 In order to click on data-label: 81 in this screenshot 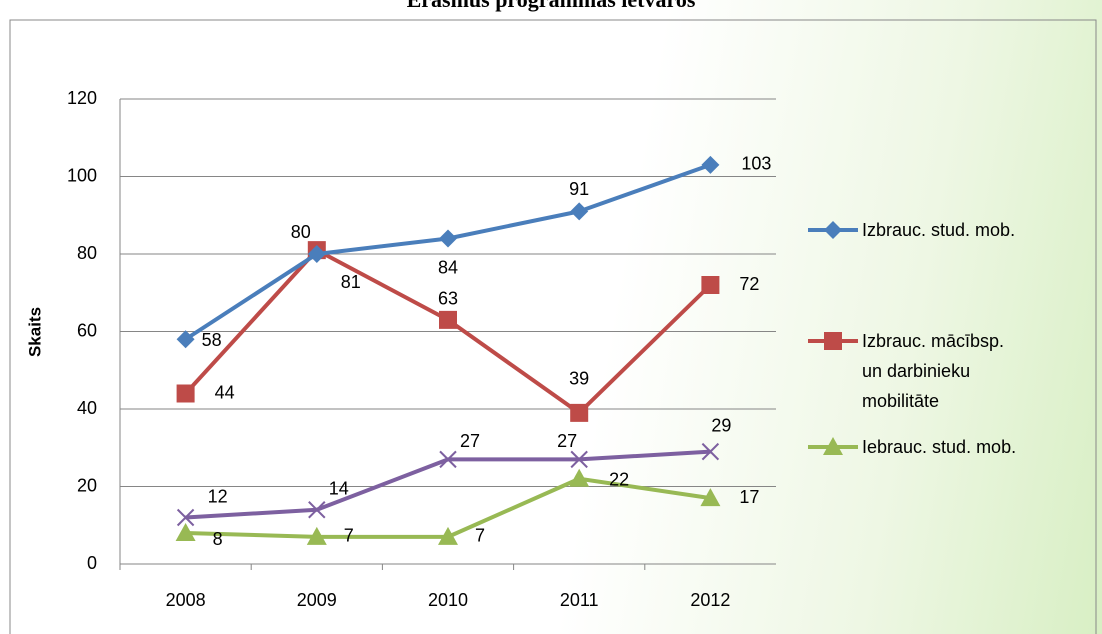, I will do `click(351, 282)`.